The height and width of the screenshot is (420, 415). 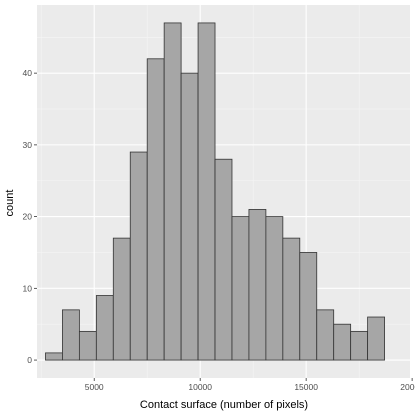 What do you see at coordinates (407, 387) in the screenshot?
I see `x-tick-label: 20000` at bounding box center [407, 387].